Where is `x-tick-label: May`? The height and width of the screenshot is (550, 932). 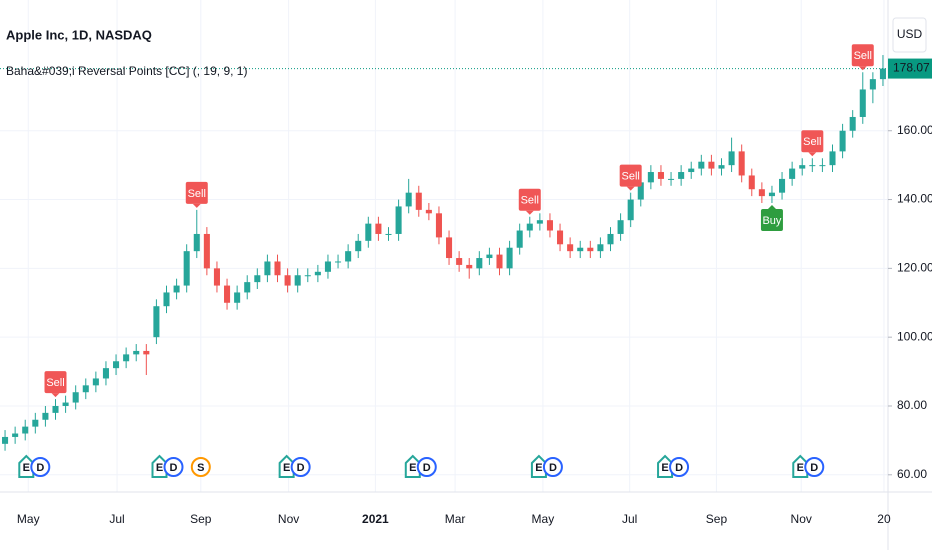
x-tick-label: May is located at coordinates (28, 519).